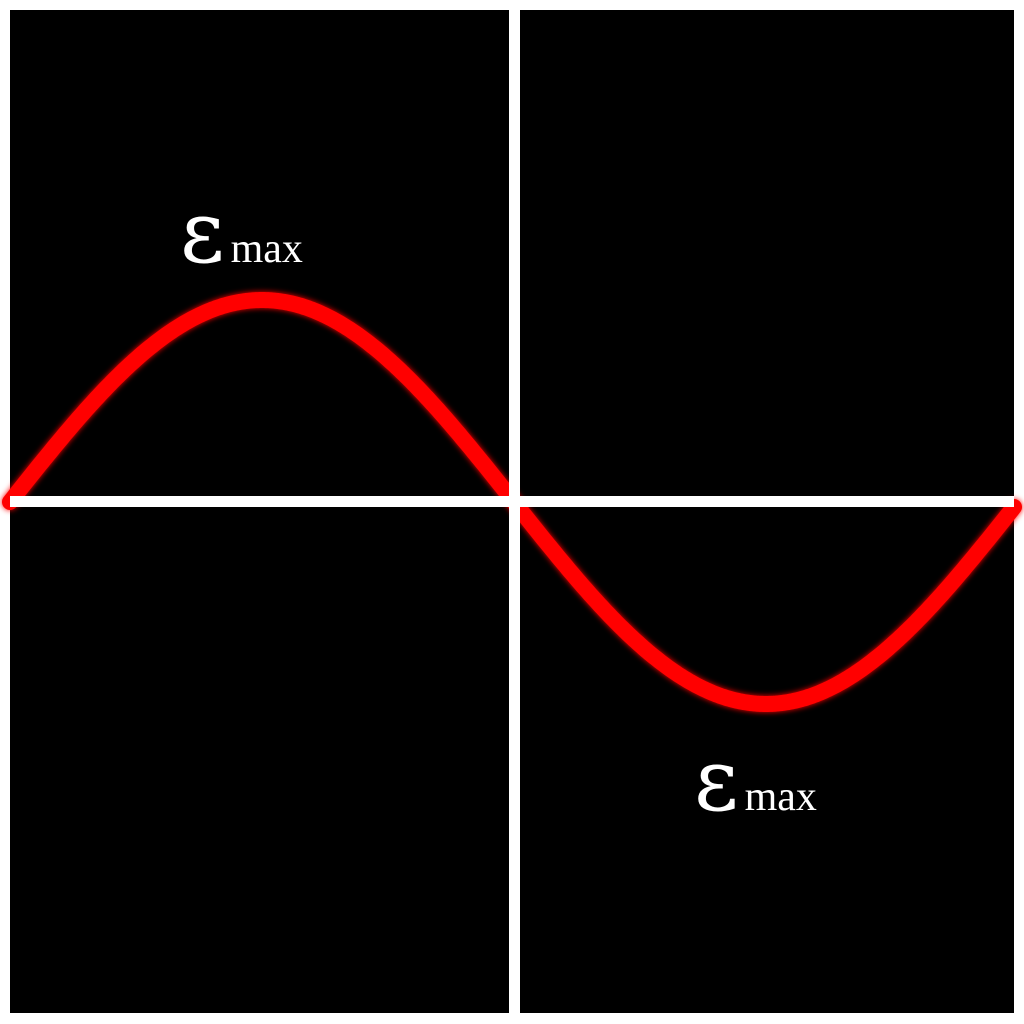  Describe the element at coordinates (267, 249) in the screenshot. I see `peak-label-subscript: max` at that location.